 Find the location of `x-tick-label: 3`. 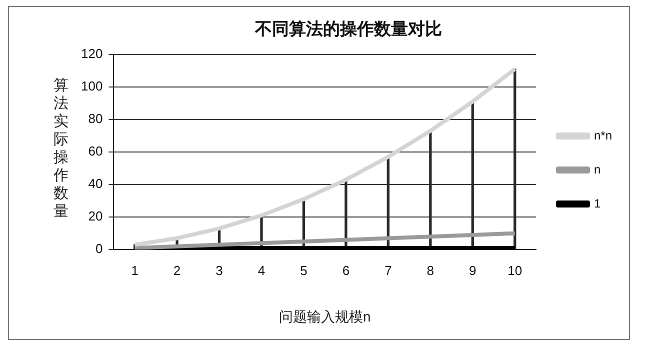

x-tick-label: 3 is located at coordinates (219, 270).